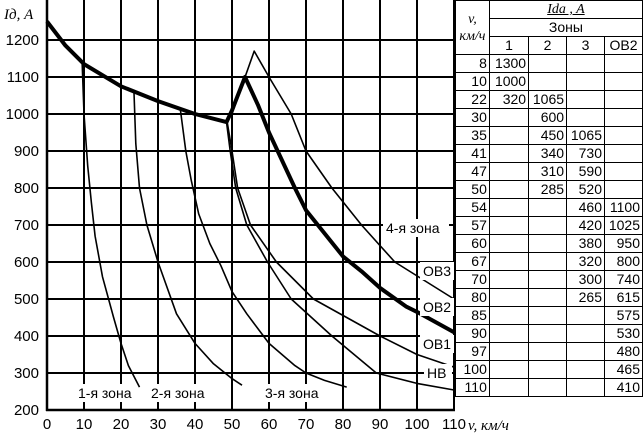 The height and width of the screenshot is (436, 643). Describe the element at coordinates (472, 369) in the screenshot. I see `speed-cell: 100` at that location.